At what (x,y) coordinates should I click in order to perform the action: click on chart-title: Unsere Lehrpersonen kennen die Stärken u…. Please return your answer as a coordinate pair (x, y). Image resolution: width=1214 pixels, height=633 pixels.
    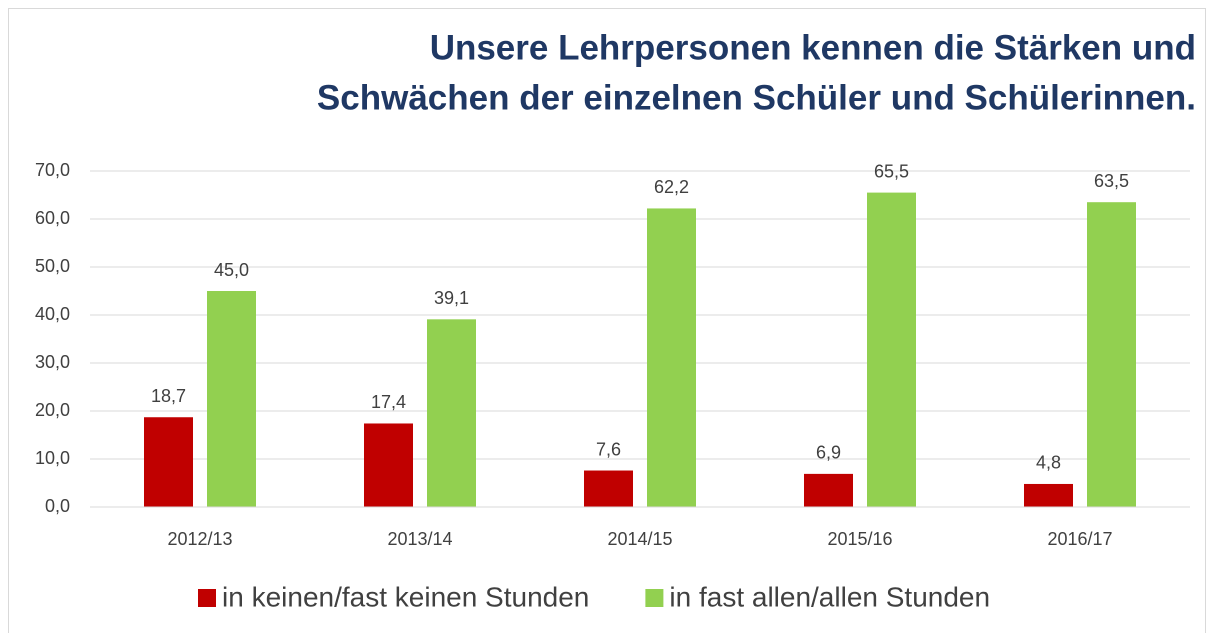
    Looking at the image, I should click on (813, 47).